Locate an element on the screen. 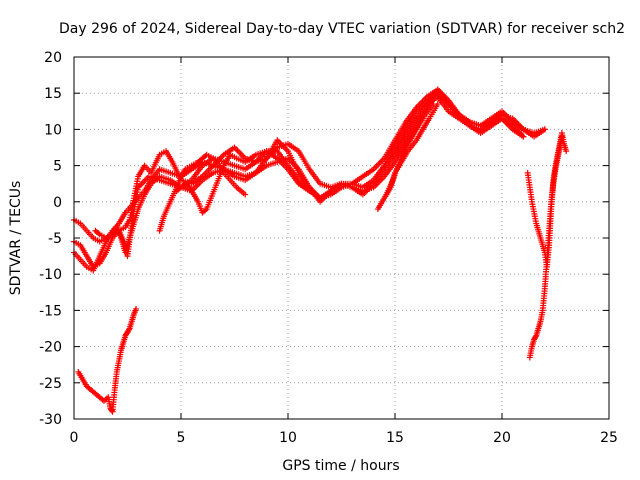 The image size is (640, 480). x-tick-label: 5 is located at coordinates (181, 438).